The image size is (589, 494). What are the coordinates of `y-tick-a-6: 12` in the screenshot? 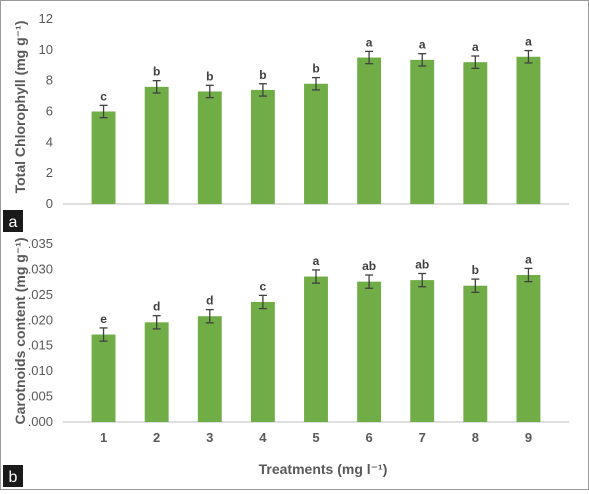 It's located at (46, 18).